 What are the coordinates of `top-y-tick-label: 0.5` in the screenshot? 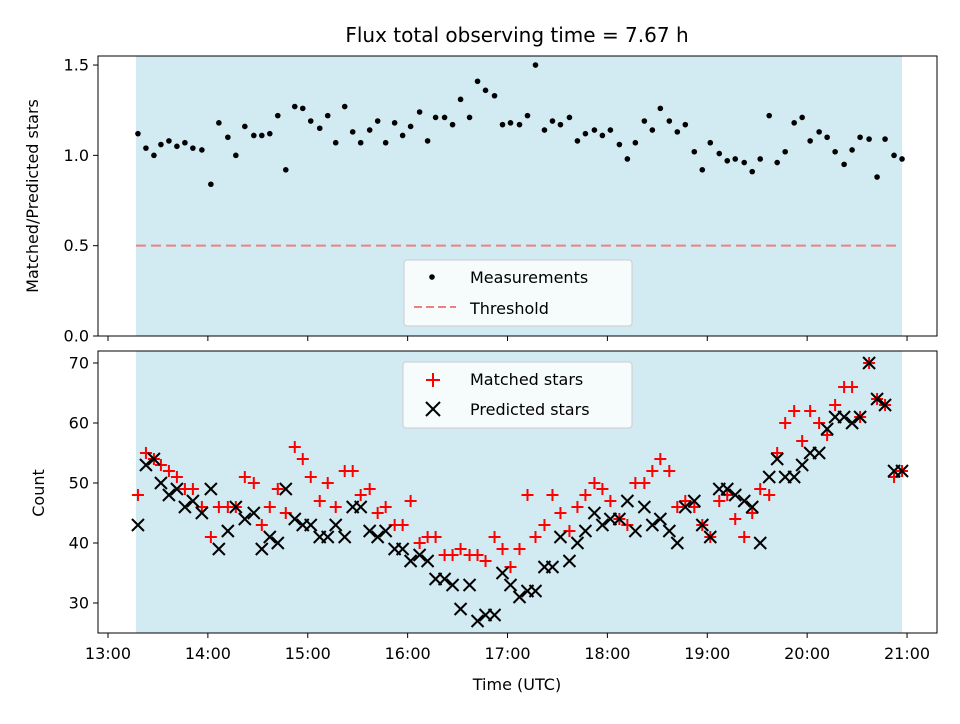 It's located at (76, 245).